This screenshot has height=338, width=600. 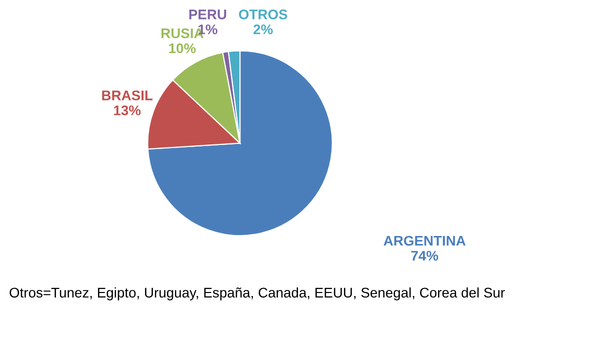 I want to click on slice-label: BRASIL, so click(x=127, y=95).